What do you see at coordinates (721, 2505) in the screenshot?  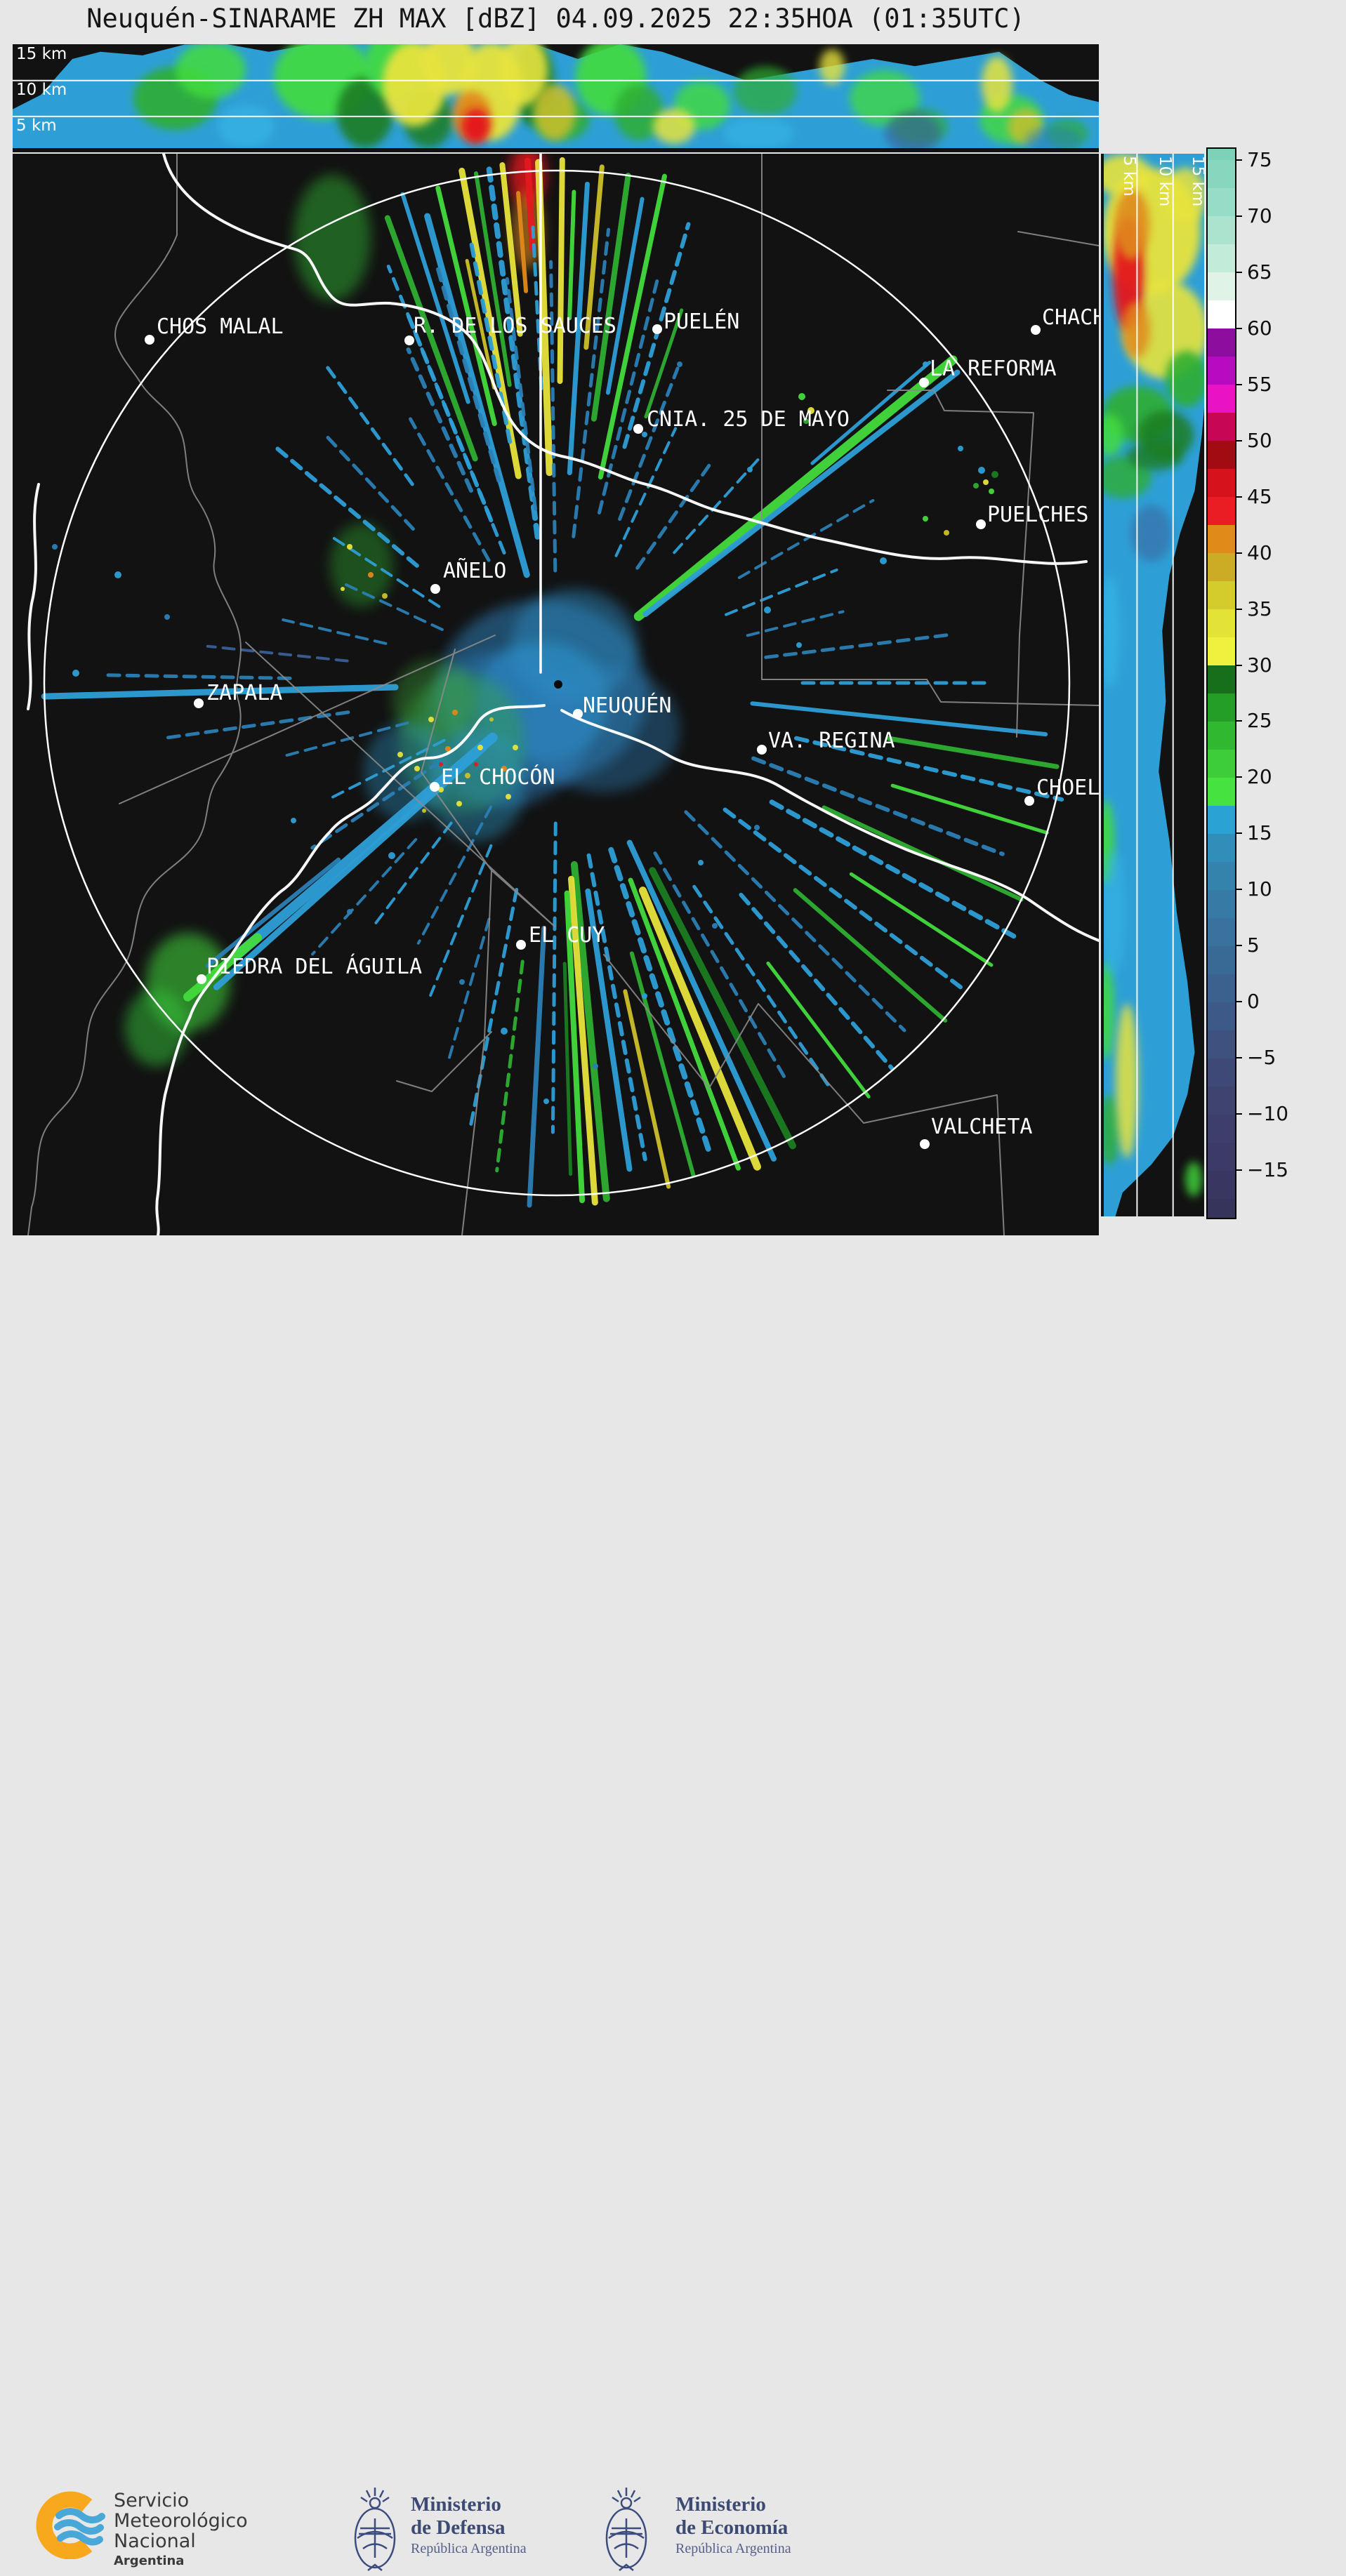 I see `economia-line-1: Ministerio` at bounding box center [721, 2505].